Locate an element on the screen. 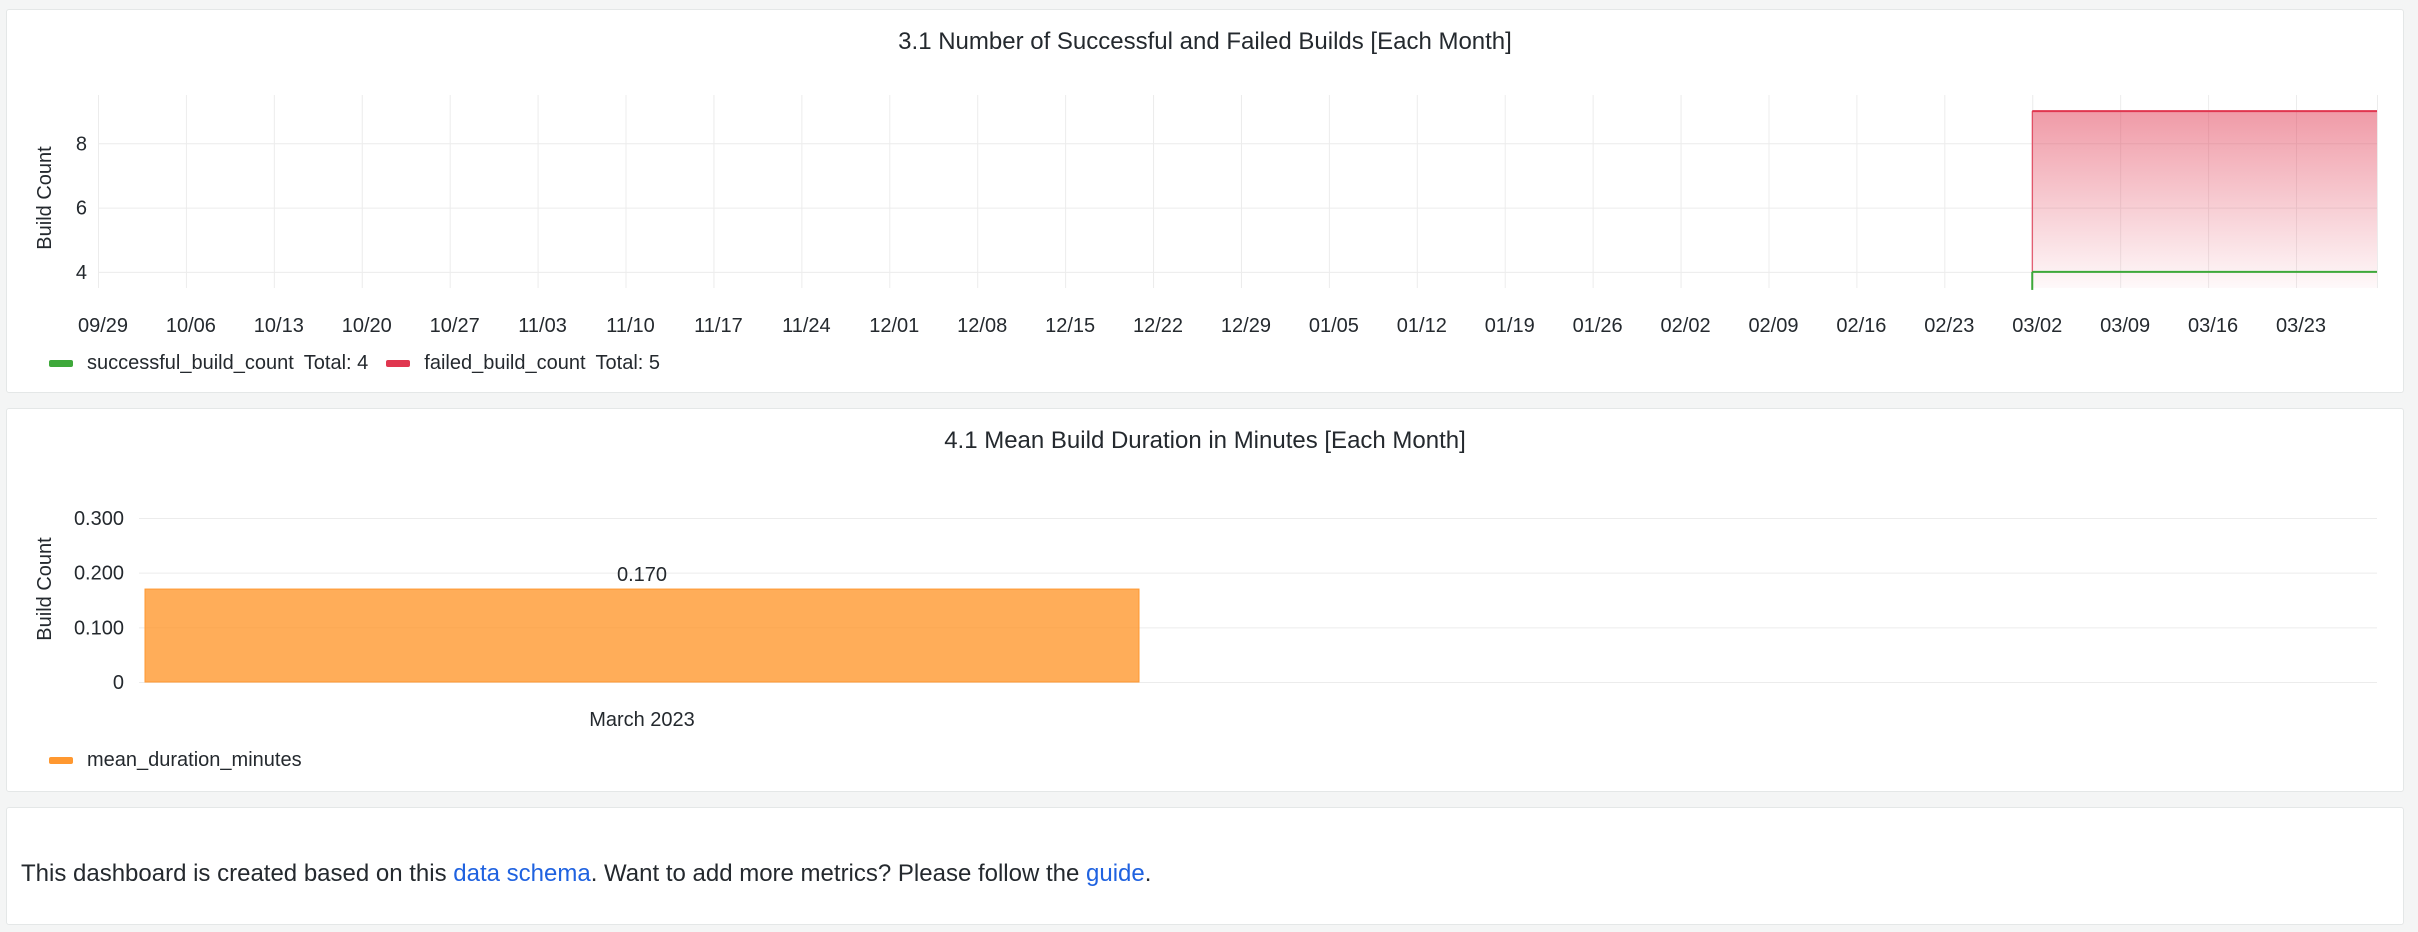  footer-text-before: This dashboard is created based on this is located at coordinates (237, 873).